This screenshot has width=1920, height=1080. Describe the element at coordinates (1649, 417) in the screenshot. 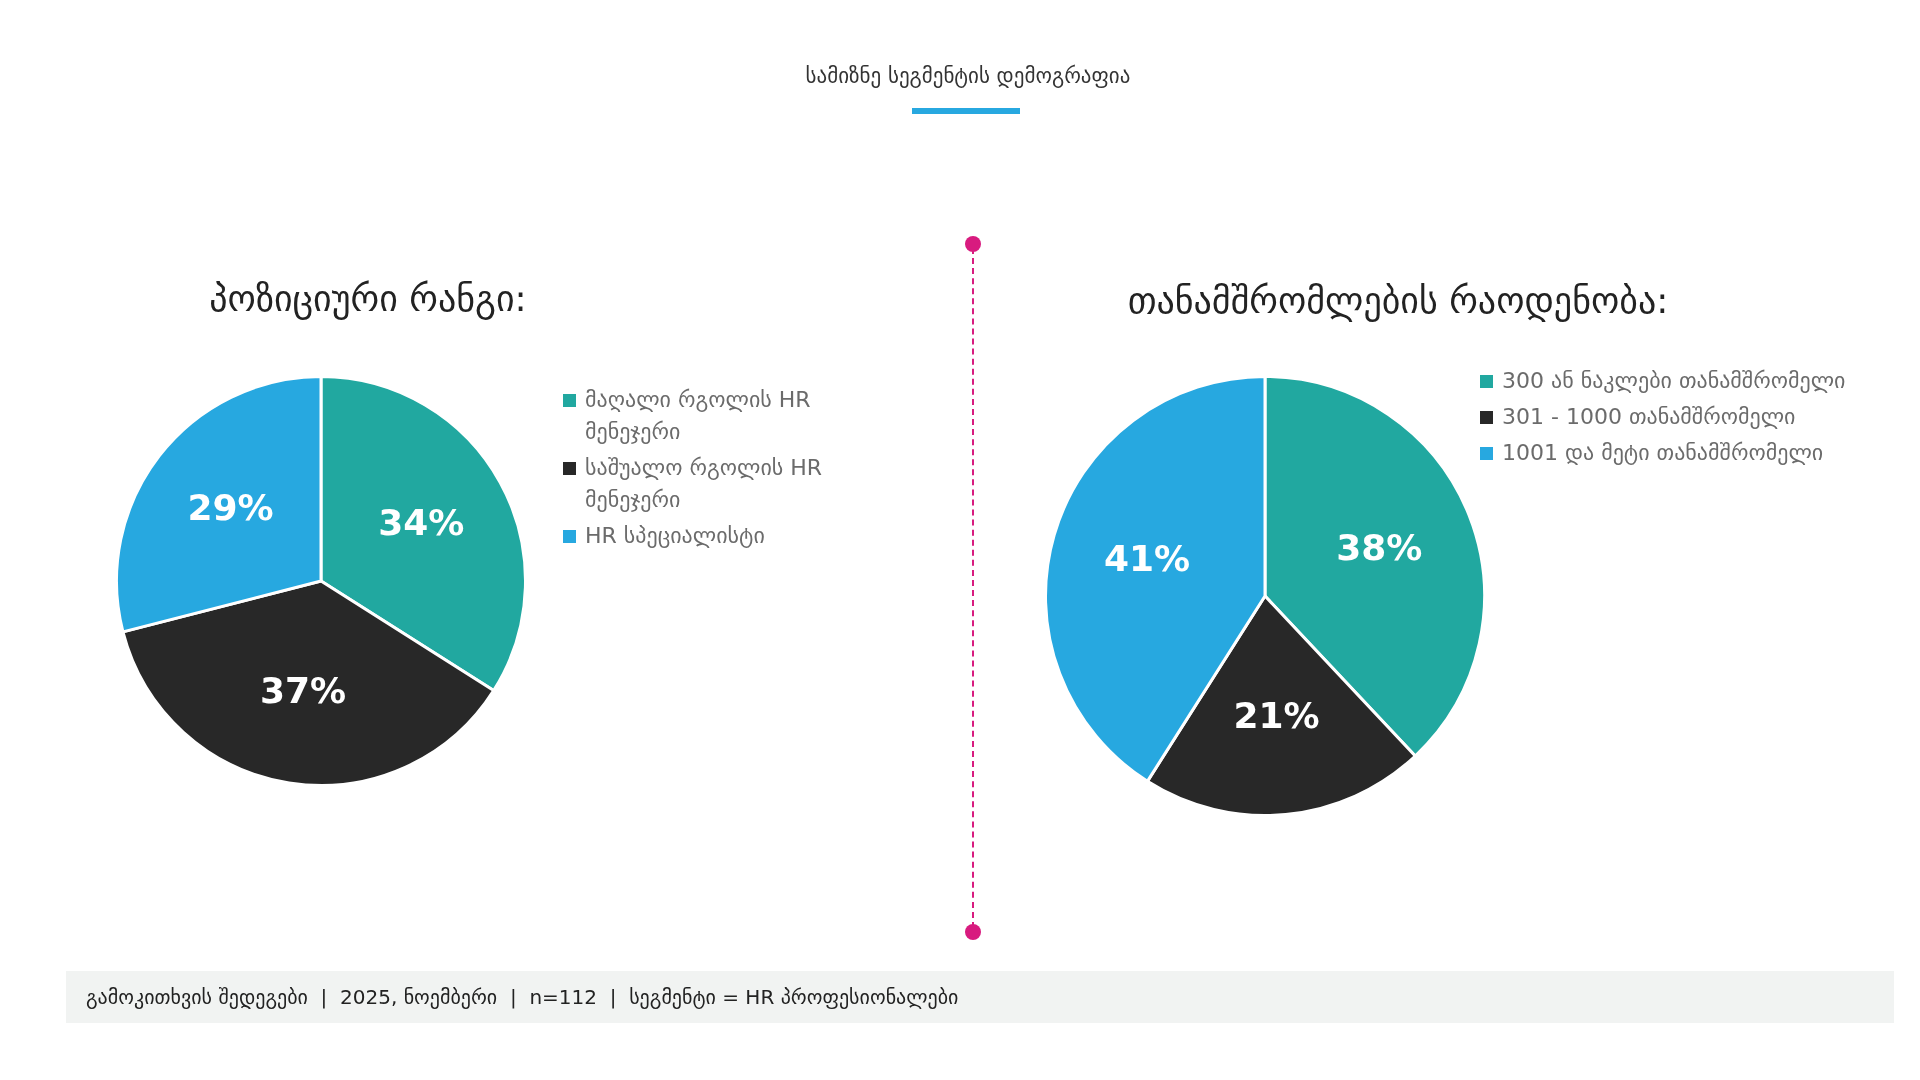

I see `legend-label: 301 - 1000 თანამშრომელი` at that location.